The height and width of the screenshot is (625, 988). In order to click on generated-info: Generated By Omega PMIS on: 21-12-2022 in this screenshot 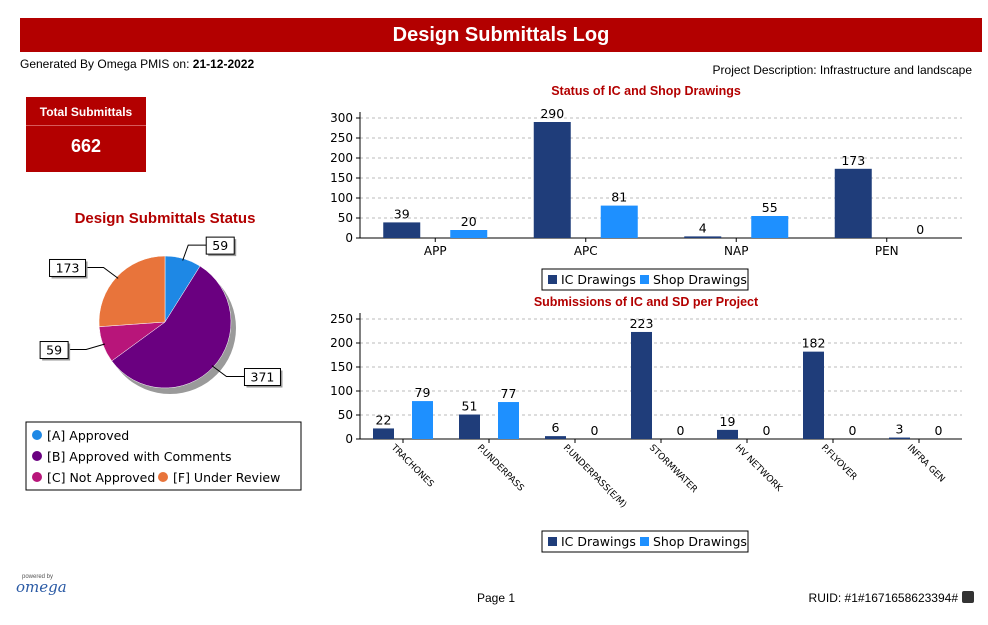, I will do `click(137, 64)`.